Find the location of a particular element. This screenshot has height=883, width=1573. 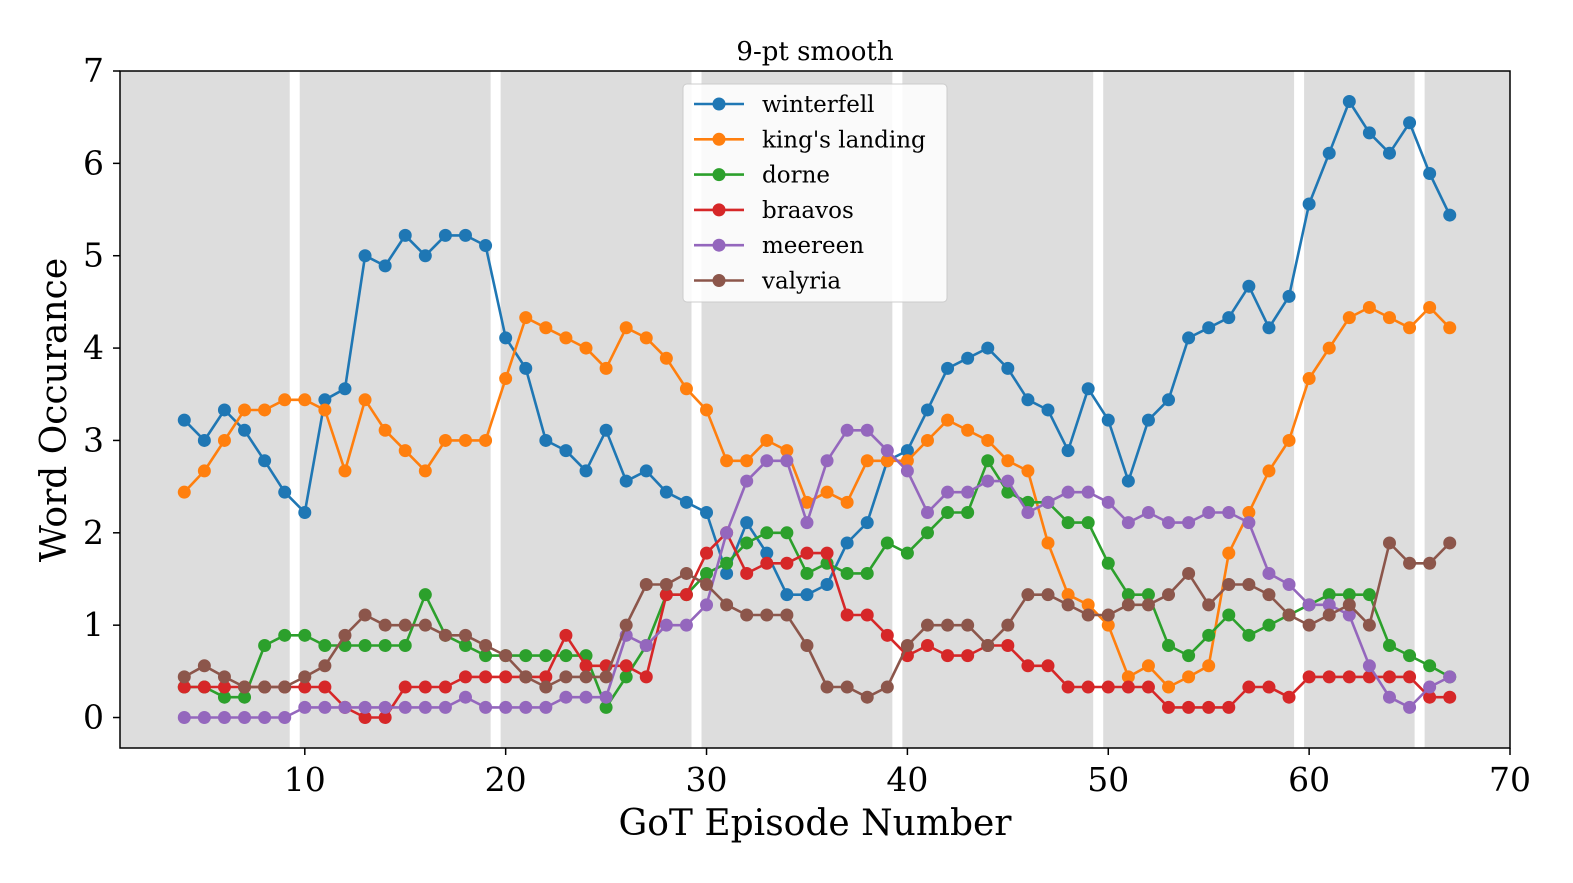

point-valyria-ep15 is located at coordinates (405, 625).